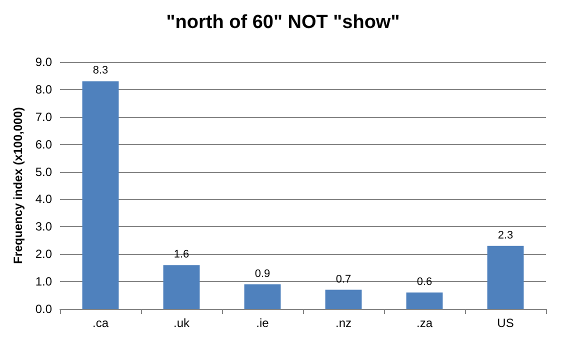 The height and width of the screenshot is (347, 566). I want to click on x-tick-label: .uk, so click(181, 323).